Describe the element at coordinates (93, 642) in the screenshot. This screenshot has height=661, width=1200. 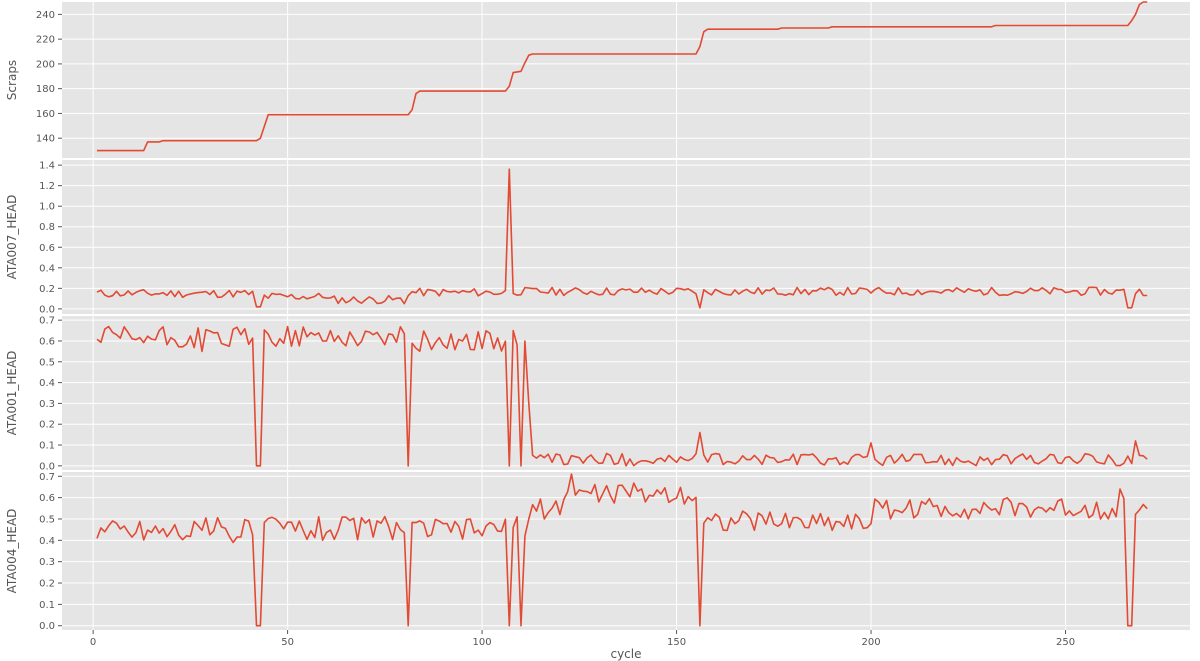
I see `x-tick-label: 0` at that location.